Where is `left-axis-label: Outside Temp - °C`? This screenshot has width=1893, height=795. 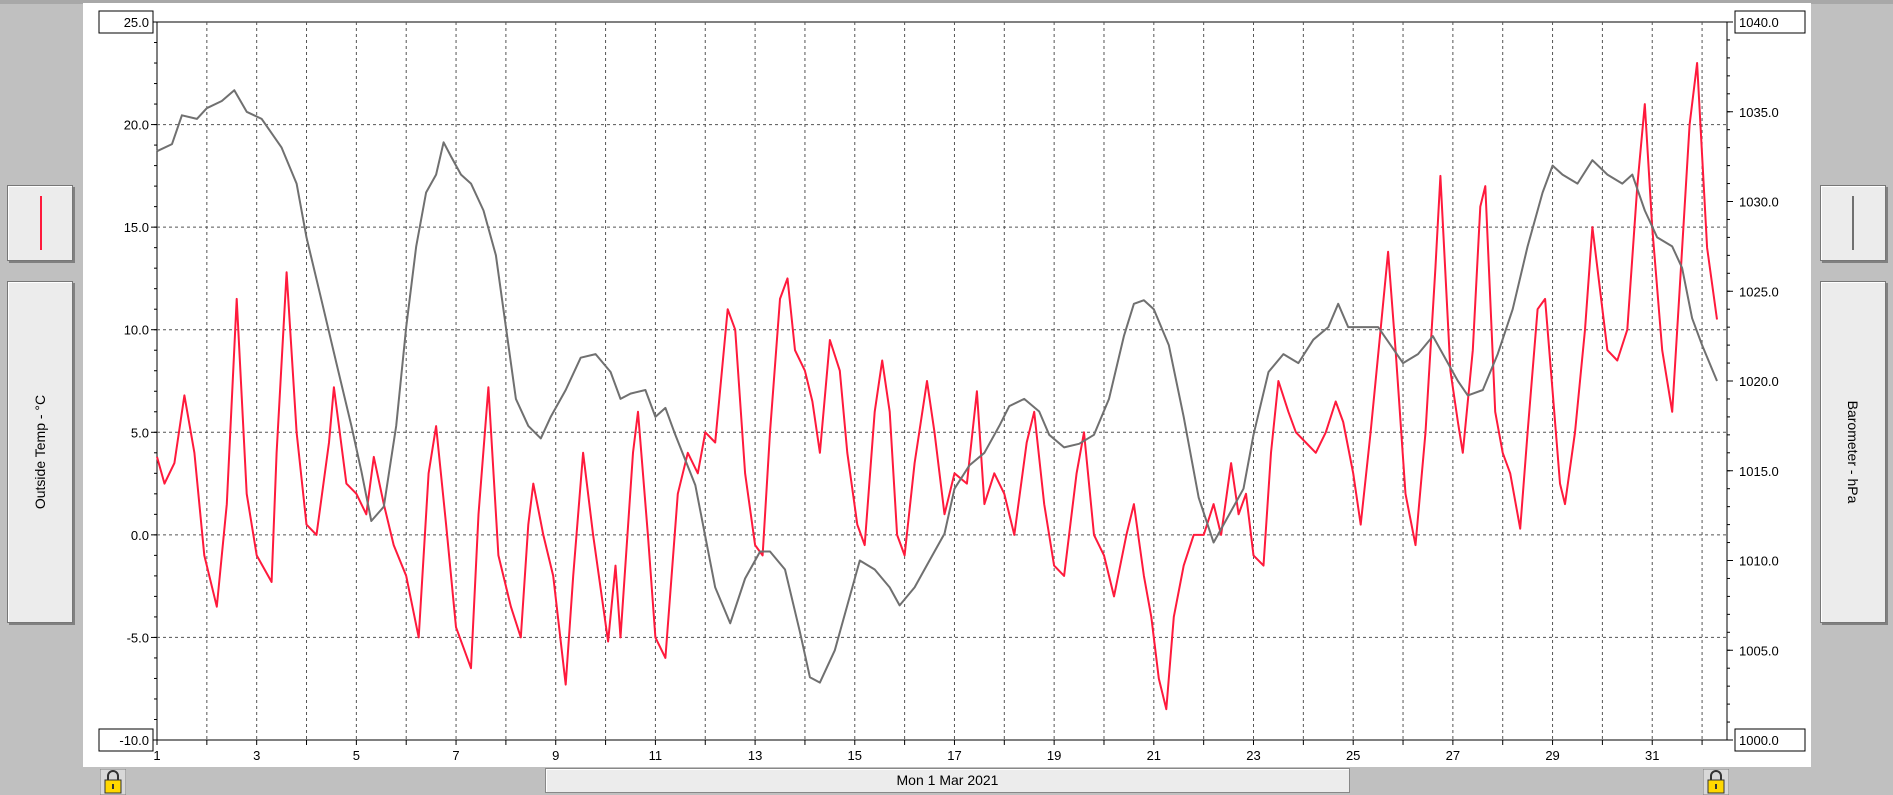
left-axis-label: Outside Temp - °C is located at coordinates (40, 452).